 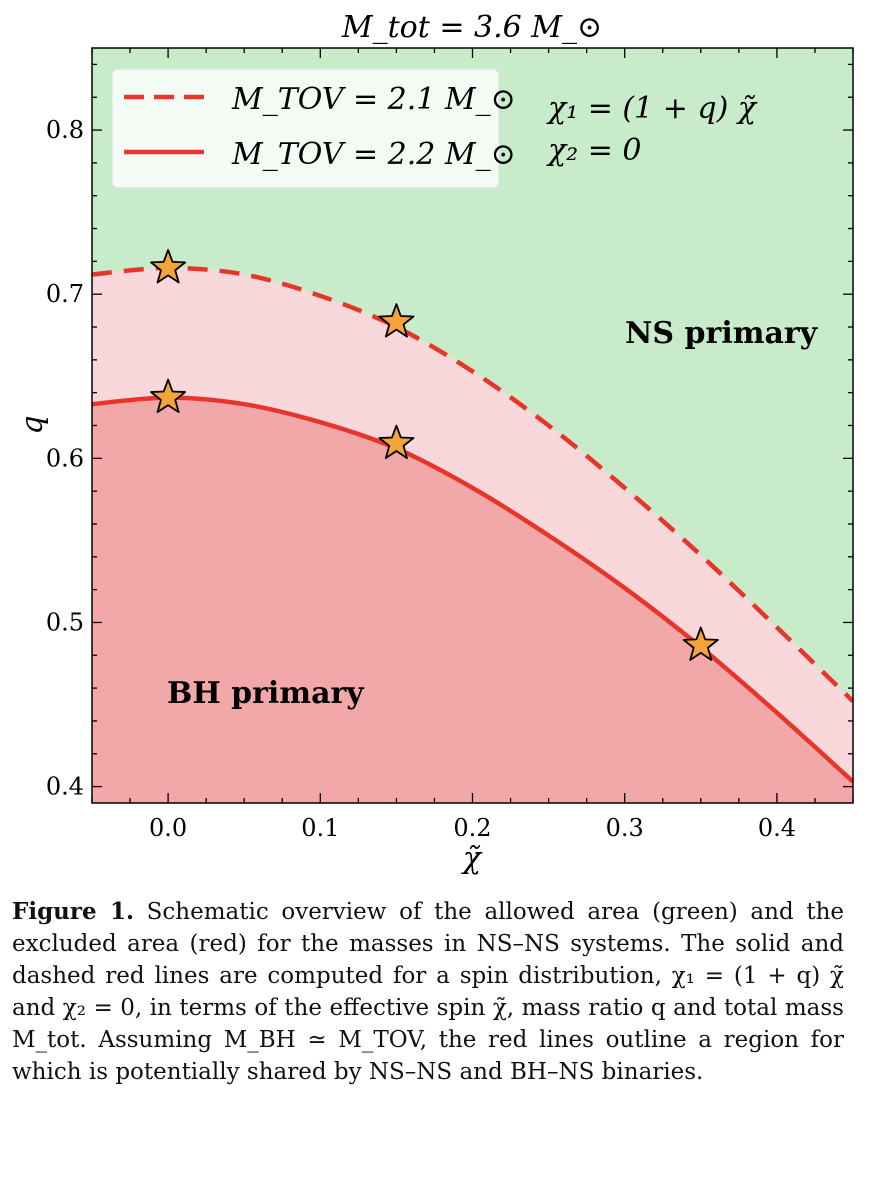 I want to click on y-axis-label: q, so click(x=32, y=424).